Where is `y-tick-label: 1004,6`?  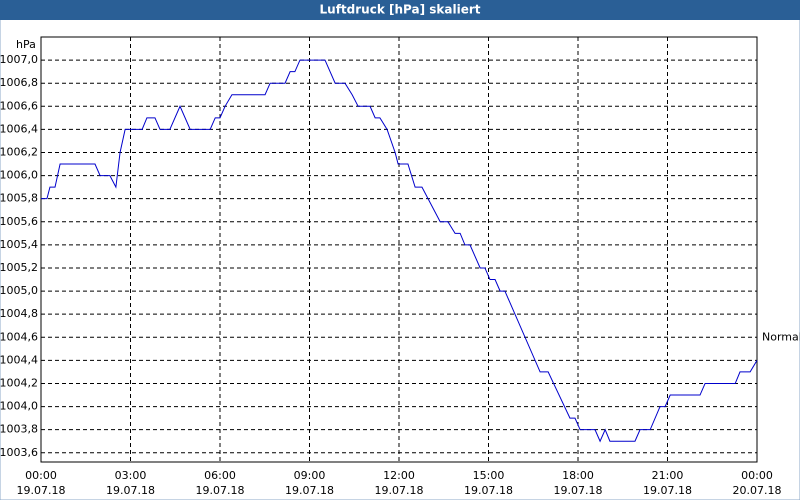
y-tick-label: 1004,6 is located at coordinates (19, 336).